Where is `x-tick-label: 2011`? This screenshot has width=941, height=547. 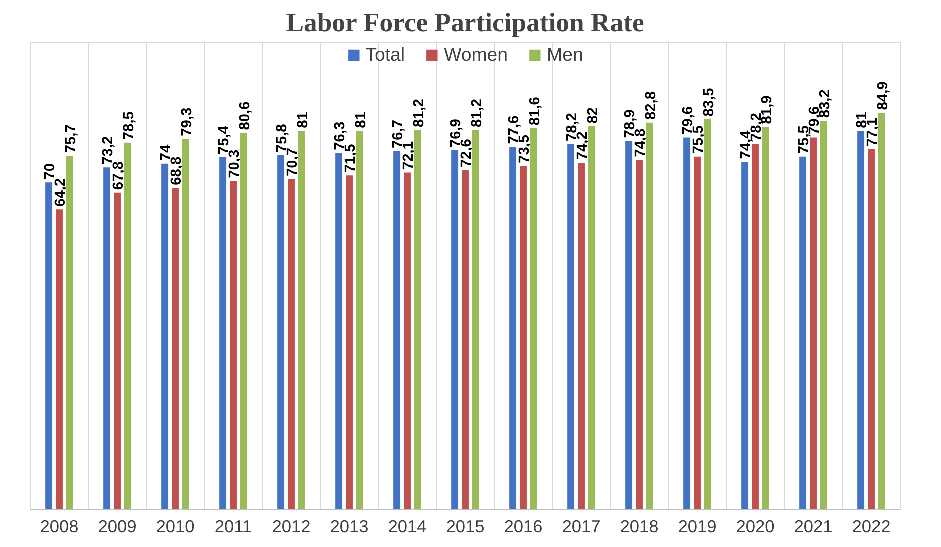 x-tick-label: 2011 is located at coordinates (233, 526).